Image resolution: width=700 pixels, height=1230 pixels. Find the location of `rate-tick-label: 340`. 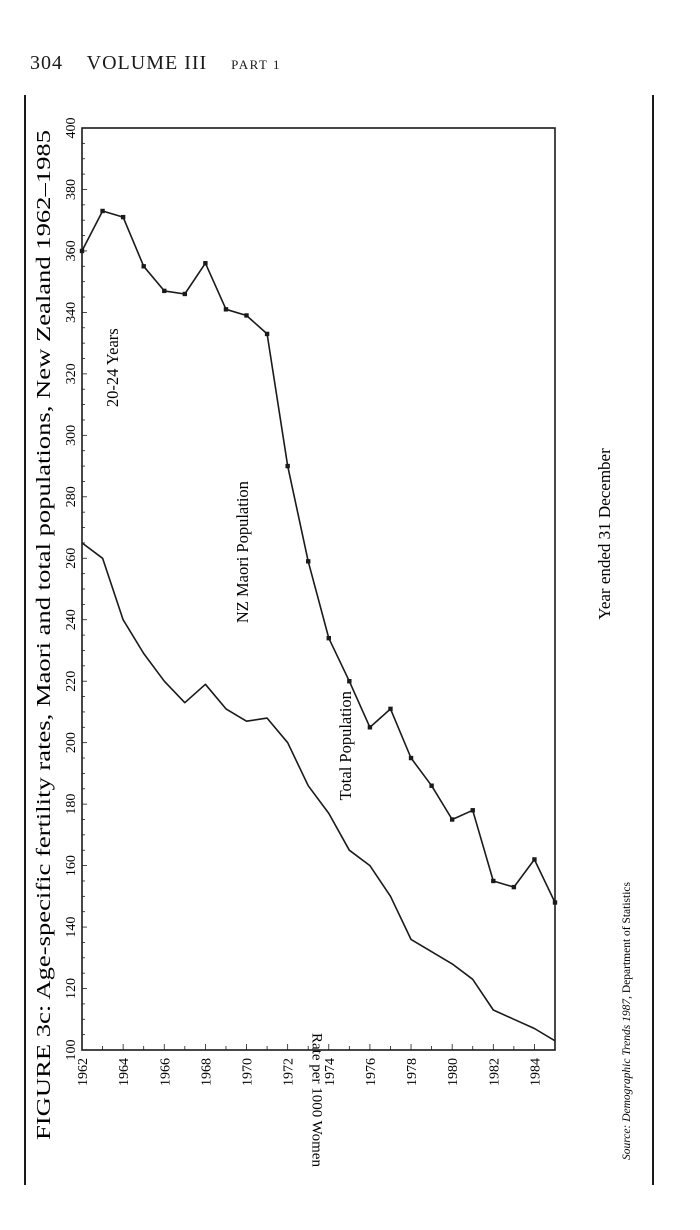

rate-tick-label: 340 is located at coordinates (71, 312).